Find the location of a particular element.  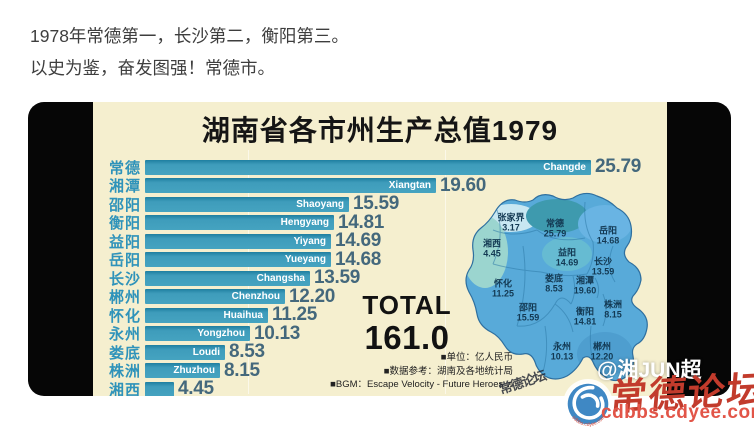

bar-label-en: Yiyang is located at coordinates (309, 241).